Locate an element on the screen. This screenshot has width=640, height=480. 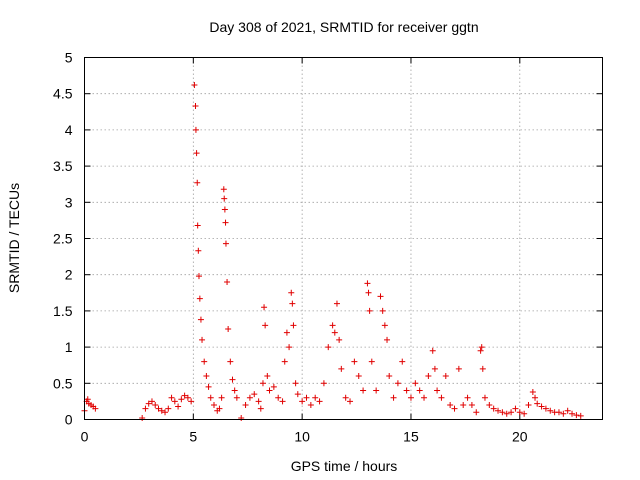
x-tick-label: 10 is located at coordinates (302, 437).